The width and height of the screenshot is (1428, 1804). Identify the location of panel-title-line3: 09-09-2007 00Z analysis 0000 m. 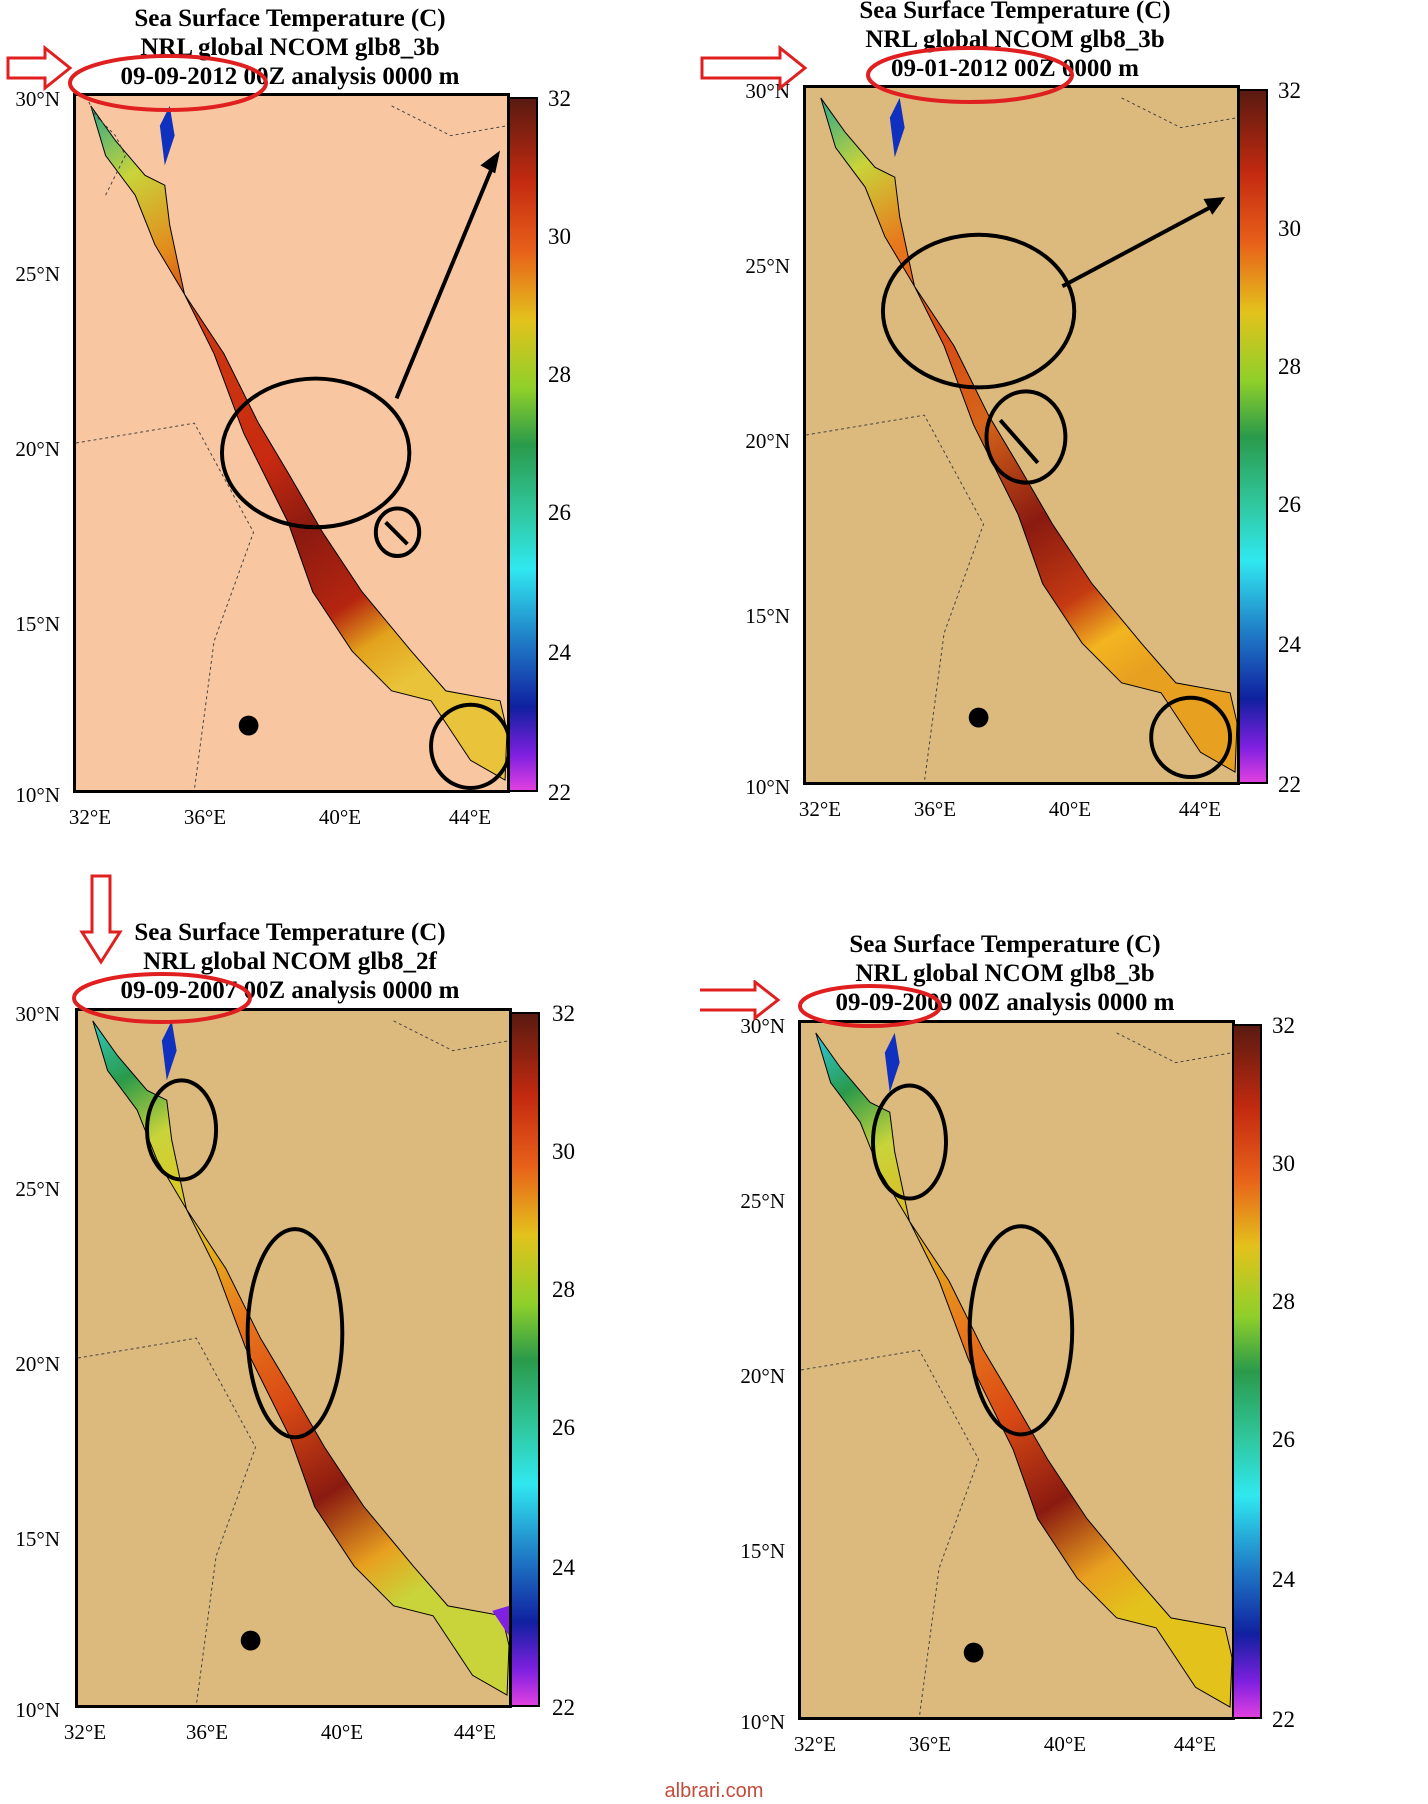
(290, 990).